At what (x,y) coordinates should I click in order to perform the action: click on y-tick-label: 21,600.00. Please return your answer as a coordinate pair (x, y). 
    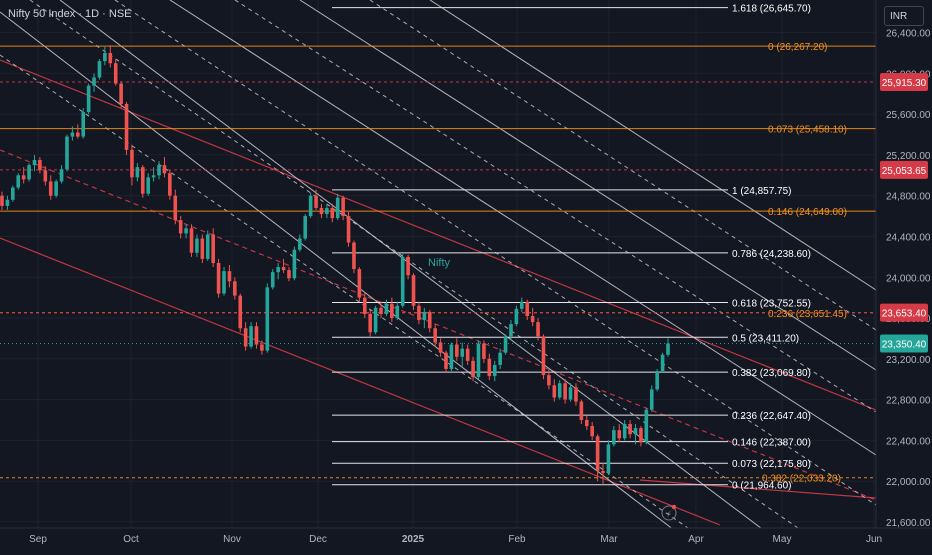
    Looking at the image, I should click on (908, 523).